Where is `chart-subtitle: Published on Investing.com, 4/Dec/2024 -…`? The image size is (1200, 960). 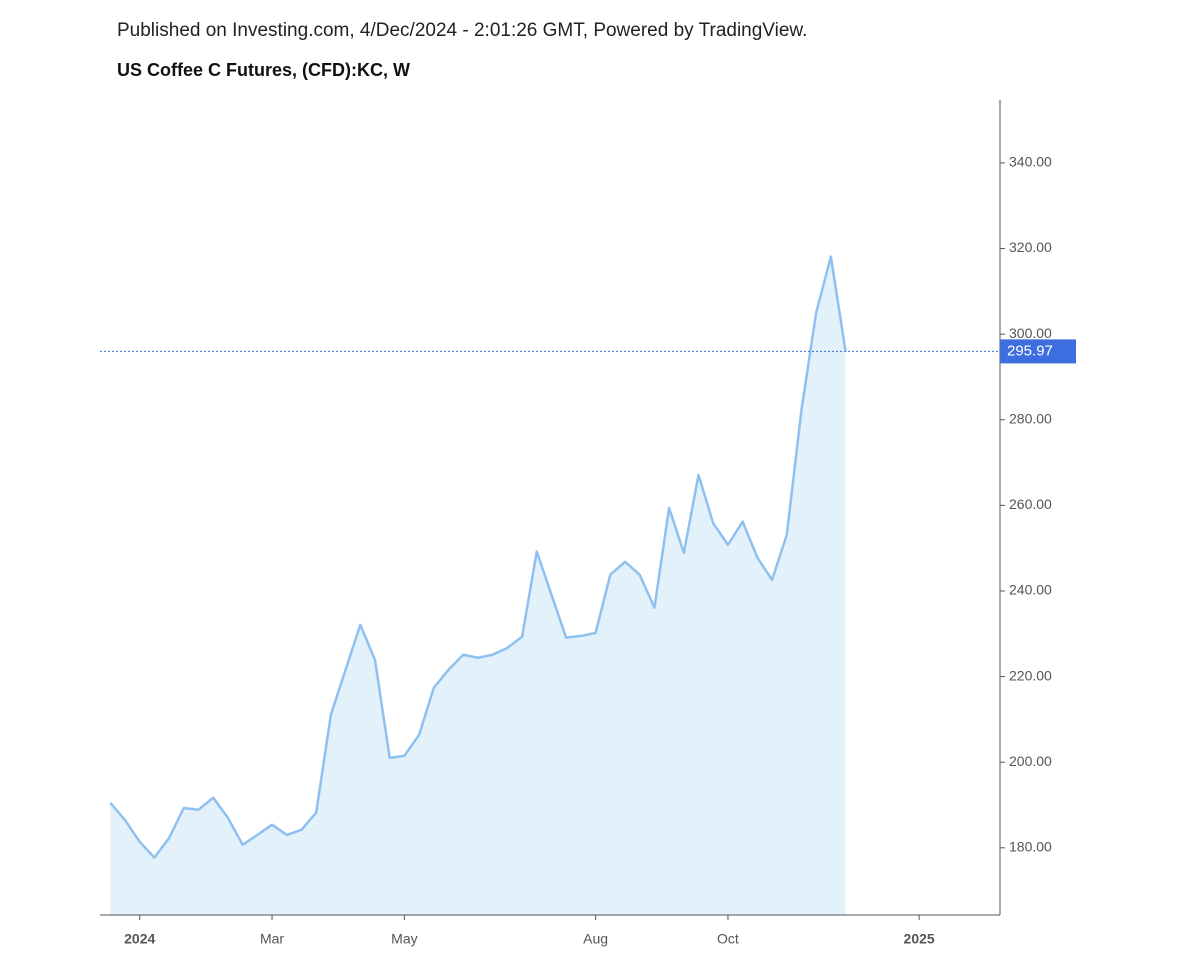 chart-subtitle: Published on Investing.com, 4/Dec/2024 -… is located at coordinates (462, 30).